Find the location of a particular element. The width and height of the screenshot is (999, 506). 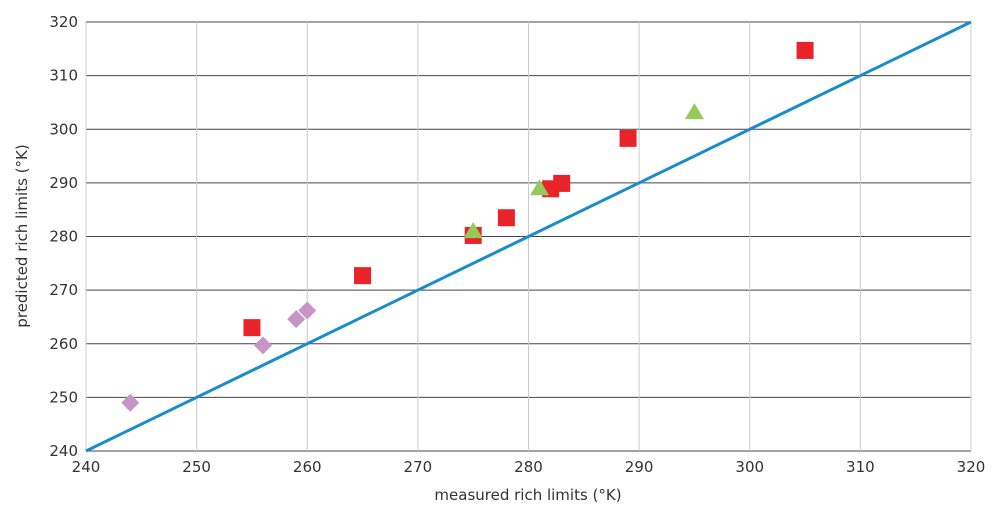

x-tick-label: 260 is located at coordinates (307, 467).